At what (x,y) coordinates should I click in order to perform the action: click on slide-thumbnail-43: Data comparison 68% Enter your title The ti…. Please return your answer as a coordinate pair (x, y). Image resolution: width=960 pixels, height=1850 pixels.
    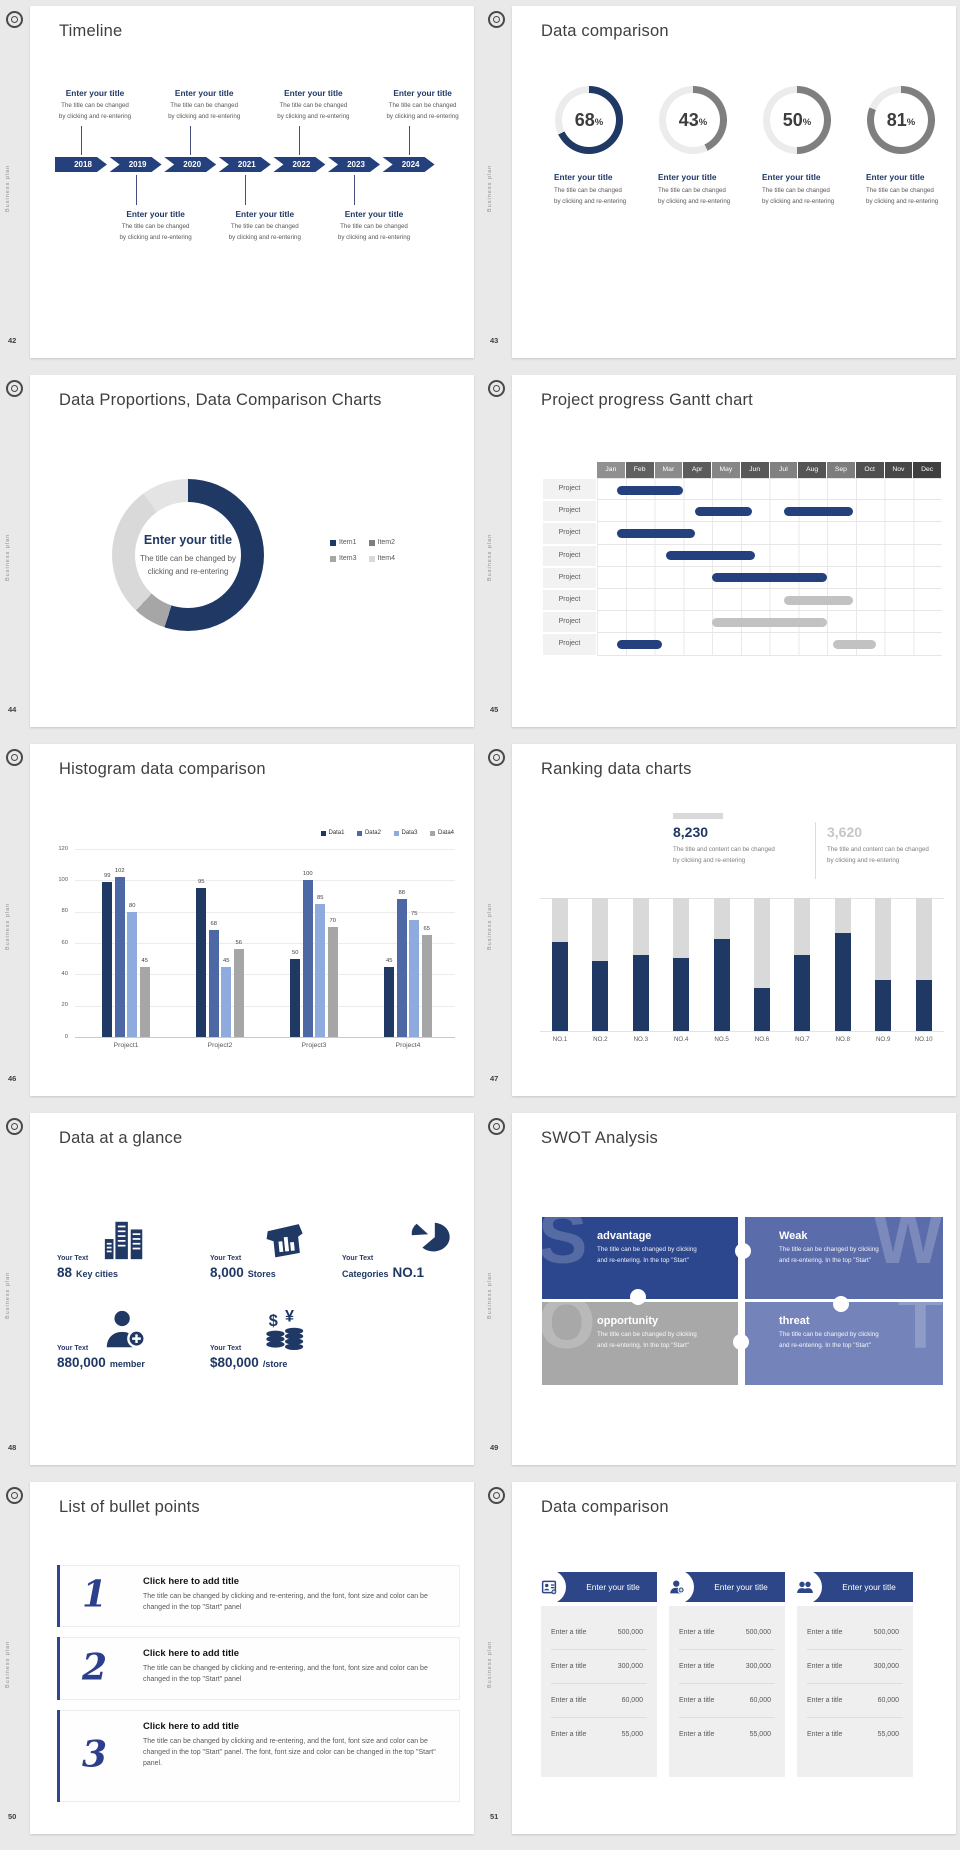
    Looking at the image, I should click on (734, 182).